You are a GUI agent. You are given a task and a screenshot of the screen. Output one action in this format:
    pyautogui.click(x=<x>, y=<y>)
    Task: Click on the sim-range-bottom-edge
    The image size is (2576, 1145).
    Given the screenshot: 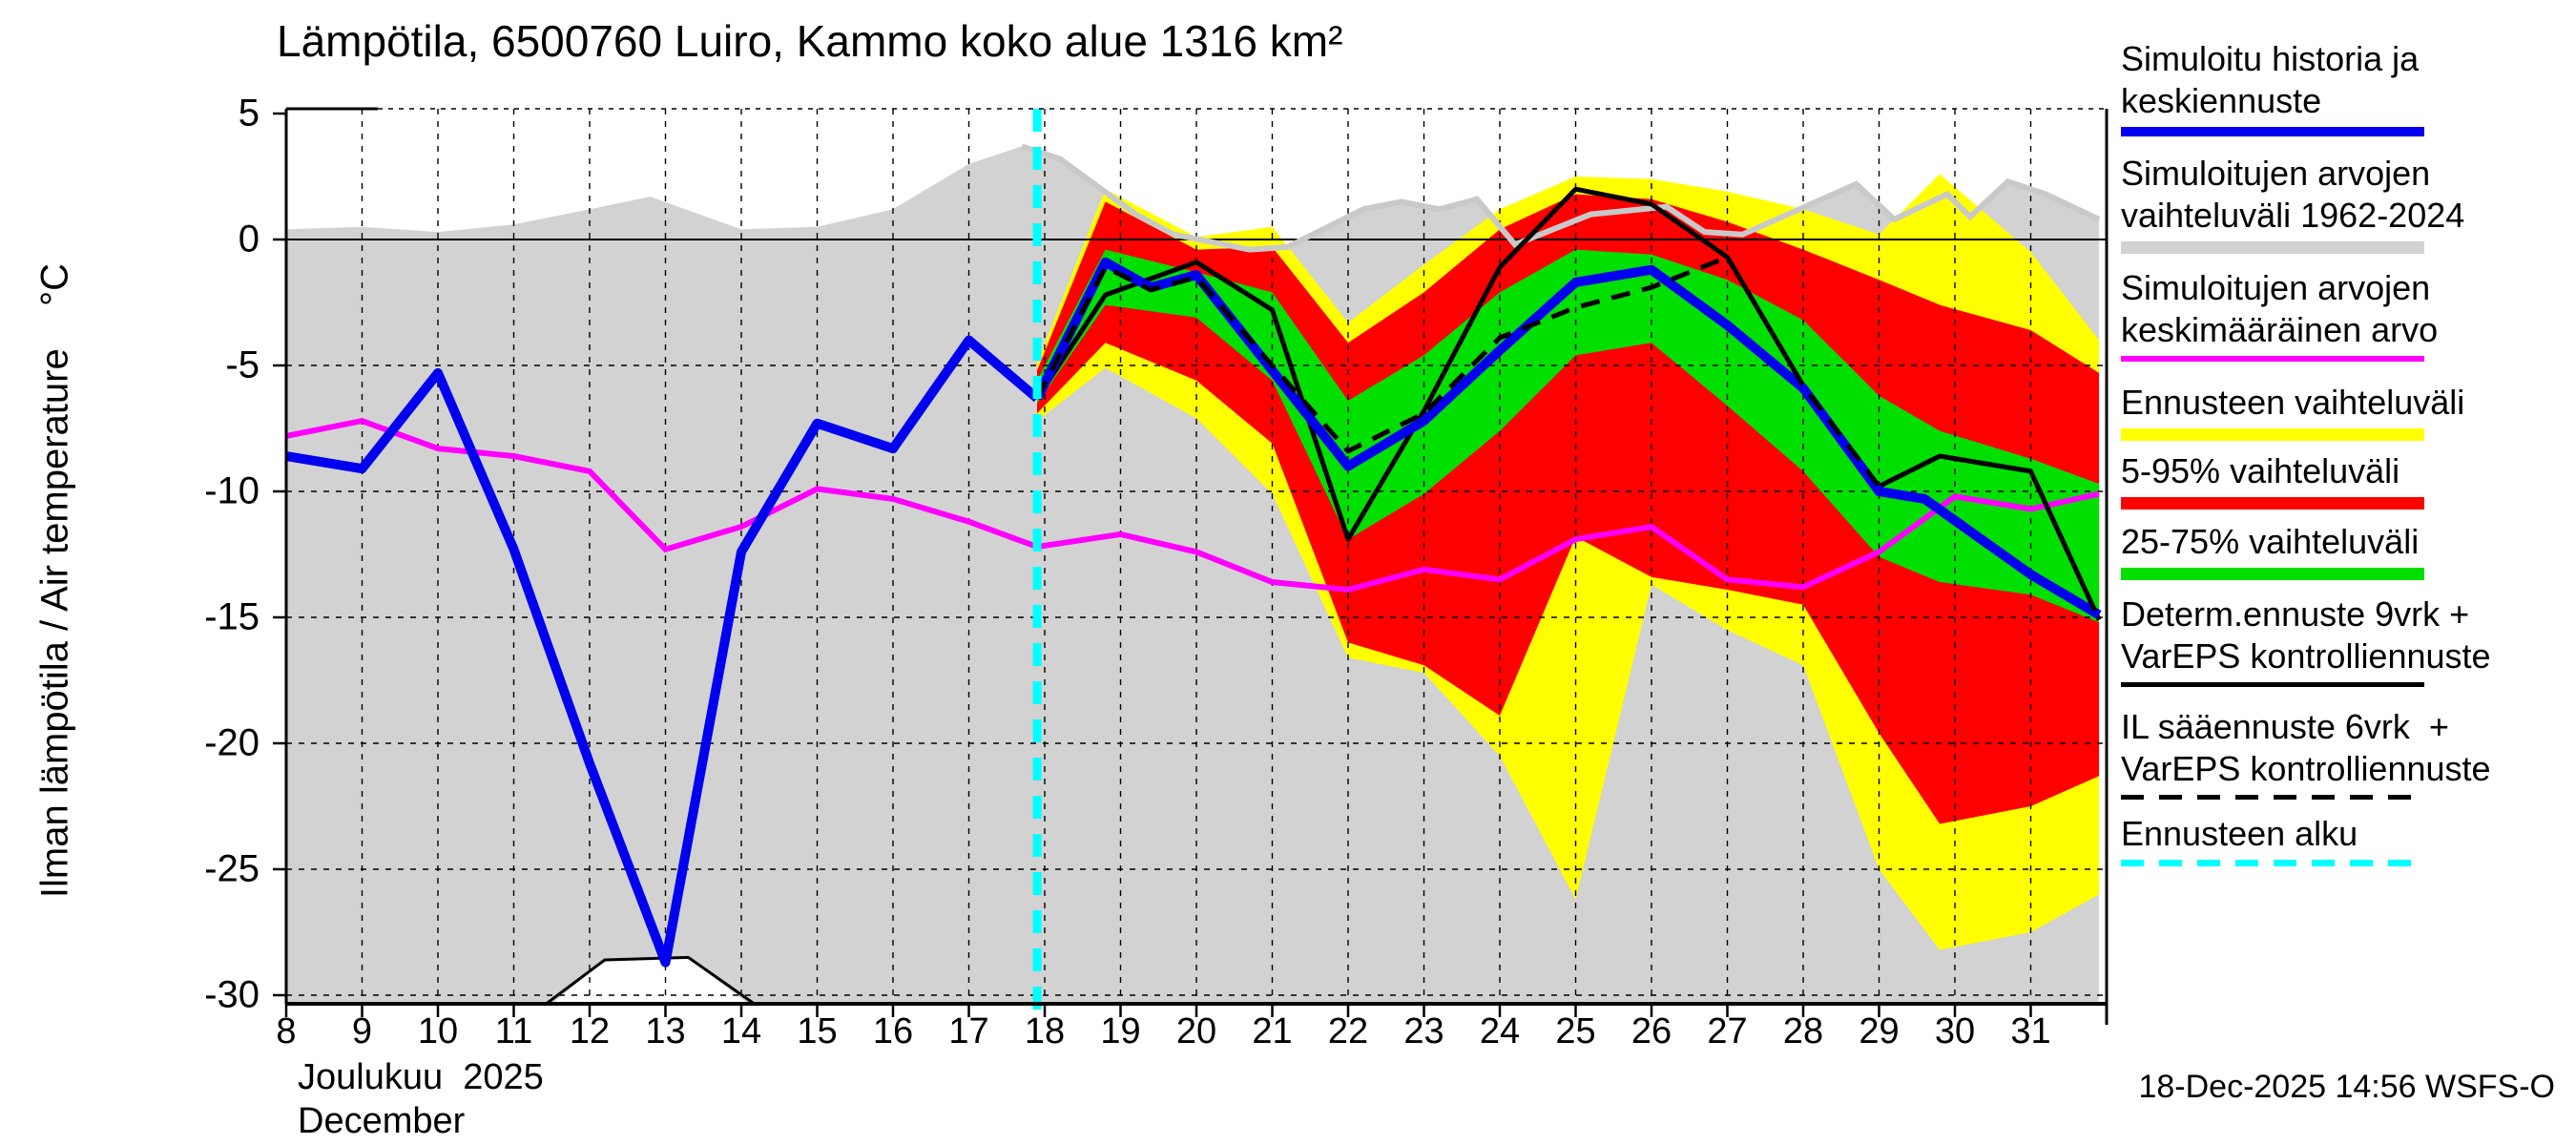 What is the action you would take?
    pyautogui.click(x=650, y=979)
    